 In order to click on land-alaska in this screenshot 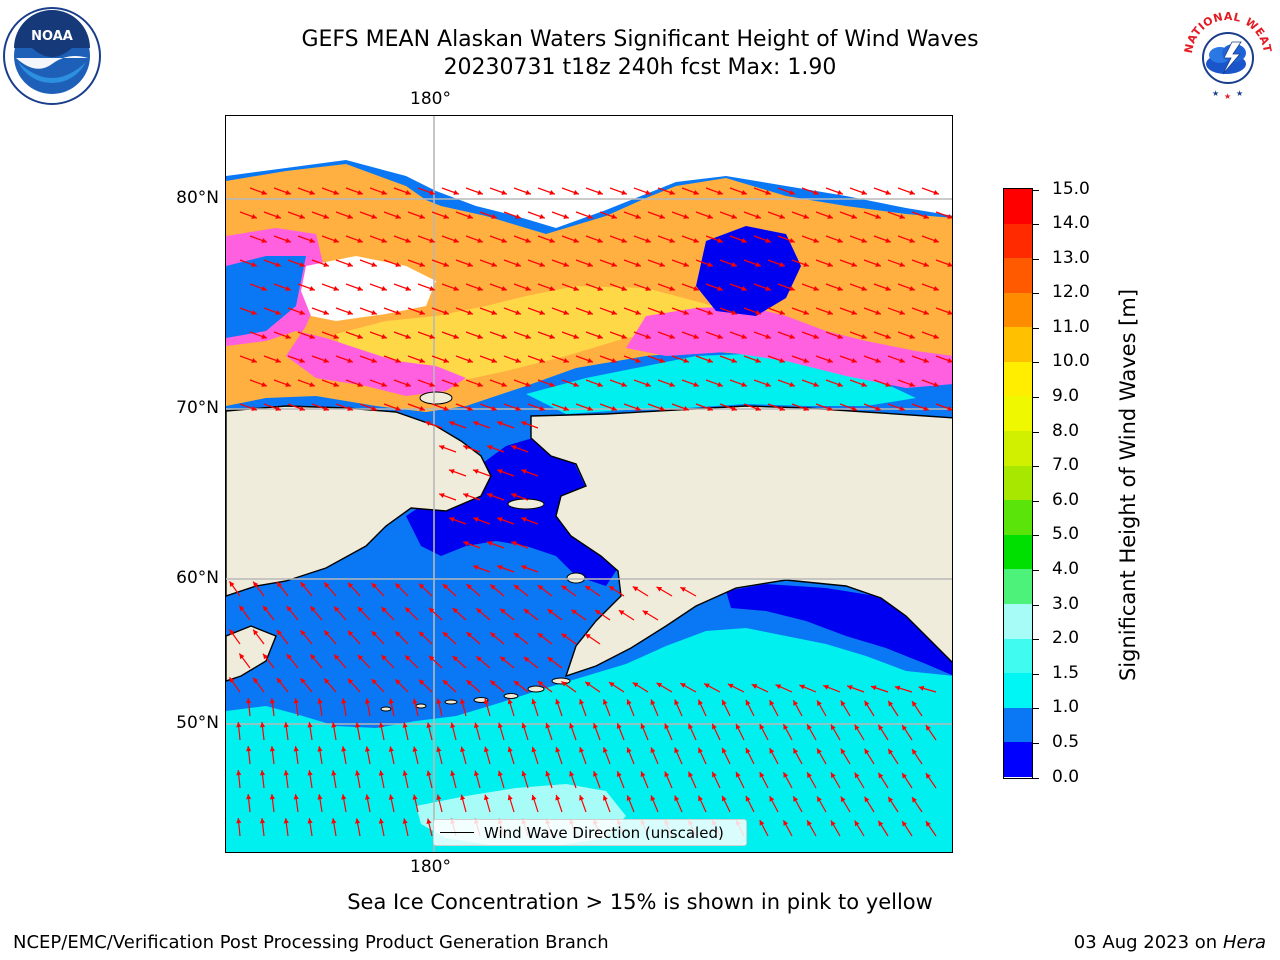, I will do `click(741, 541)`.